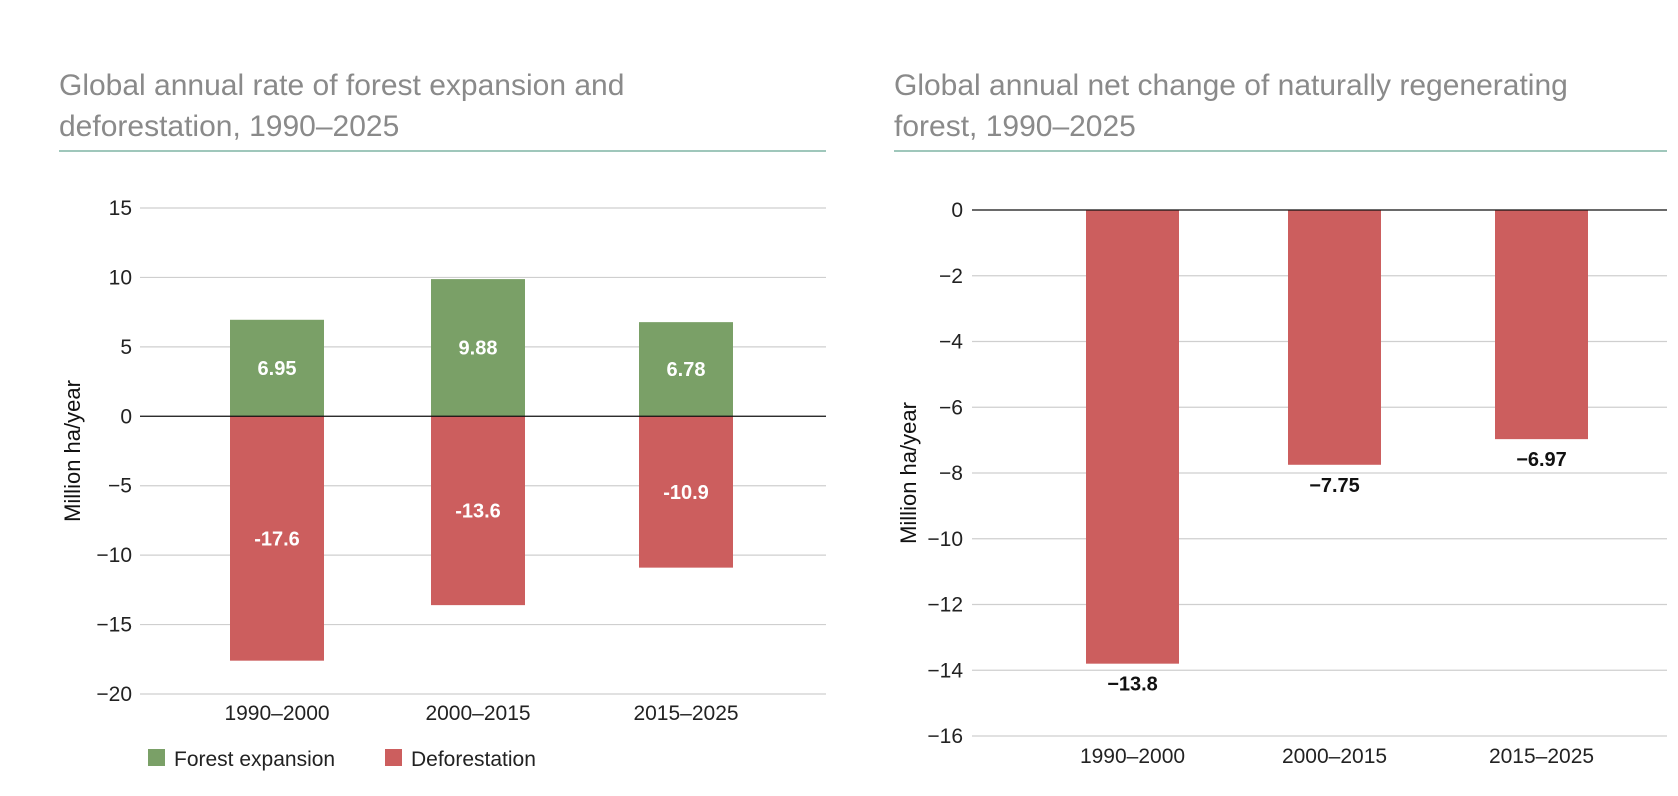  I want to click on legend-label: Deforestation, so click(473, 759).